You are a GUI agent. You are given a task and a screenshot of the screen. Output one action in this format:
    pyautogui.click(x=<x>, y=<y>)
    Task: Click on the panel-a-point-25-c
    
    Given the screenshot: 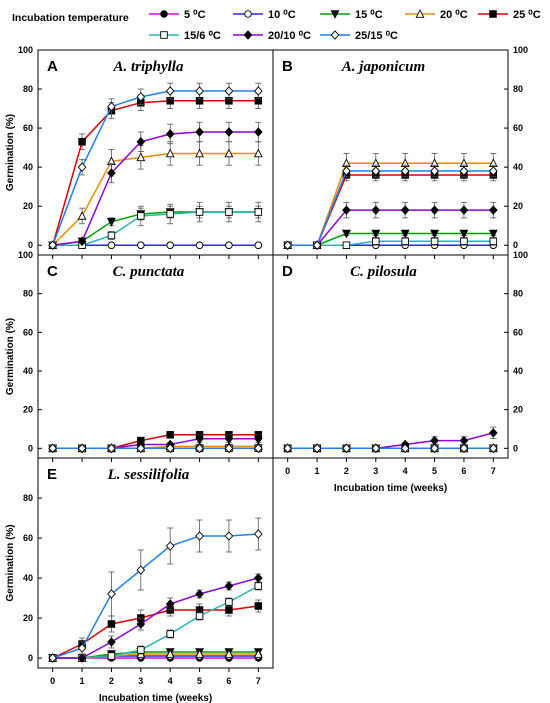 What is the action you would take?
    pyautogui.click(x=82, y=142)
    